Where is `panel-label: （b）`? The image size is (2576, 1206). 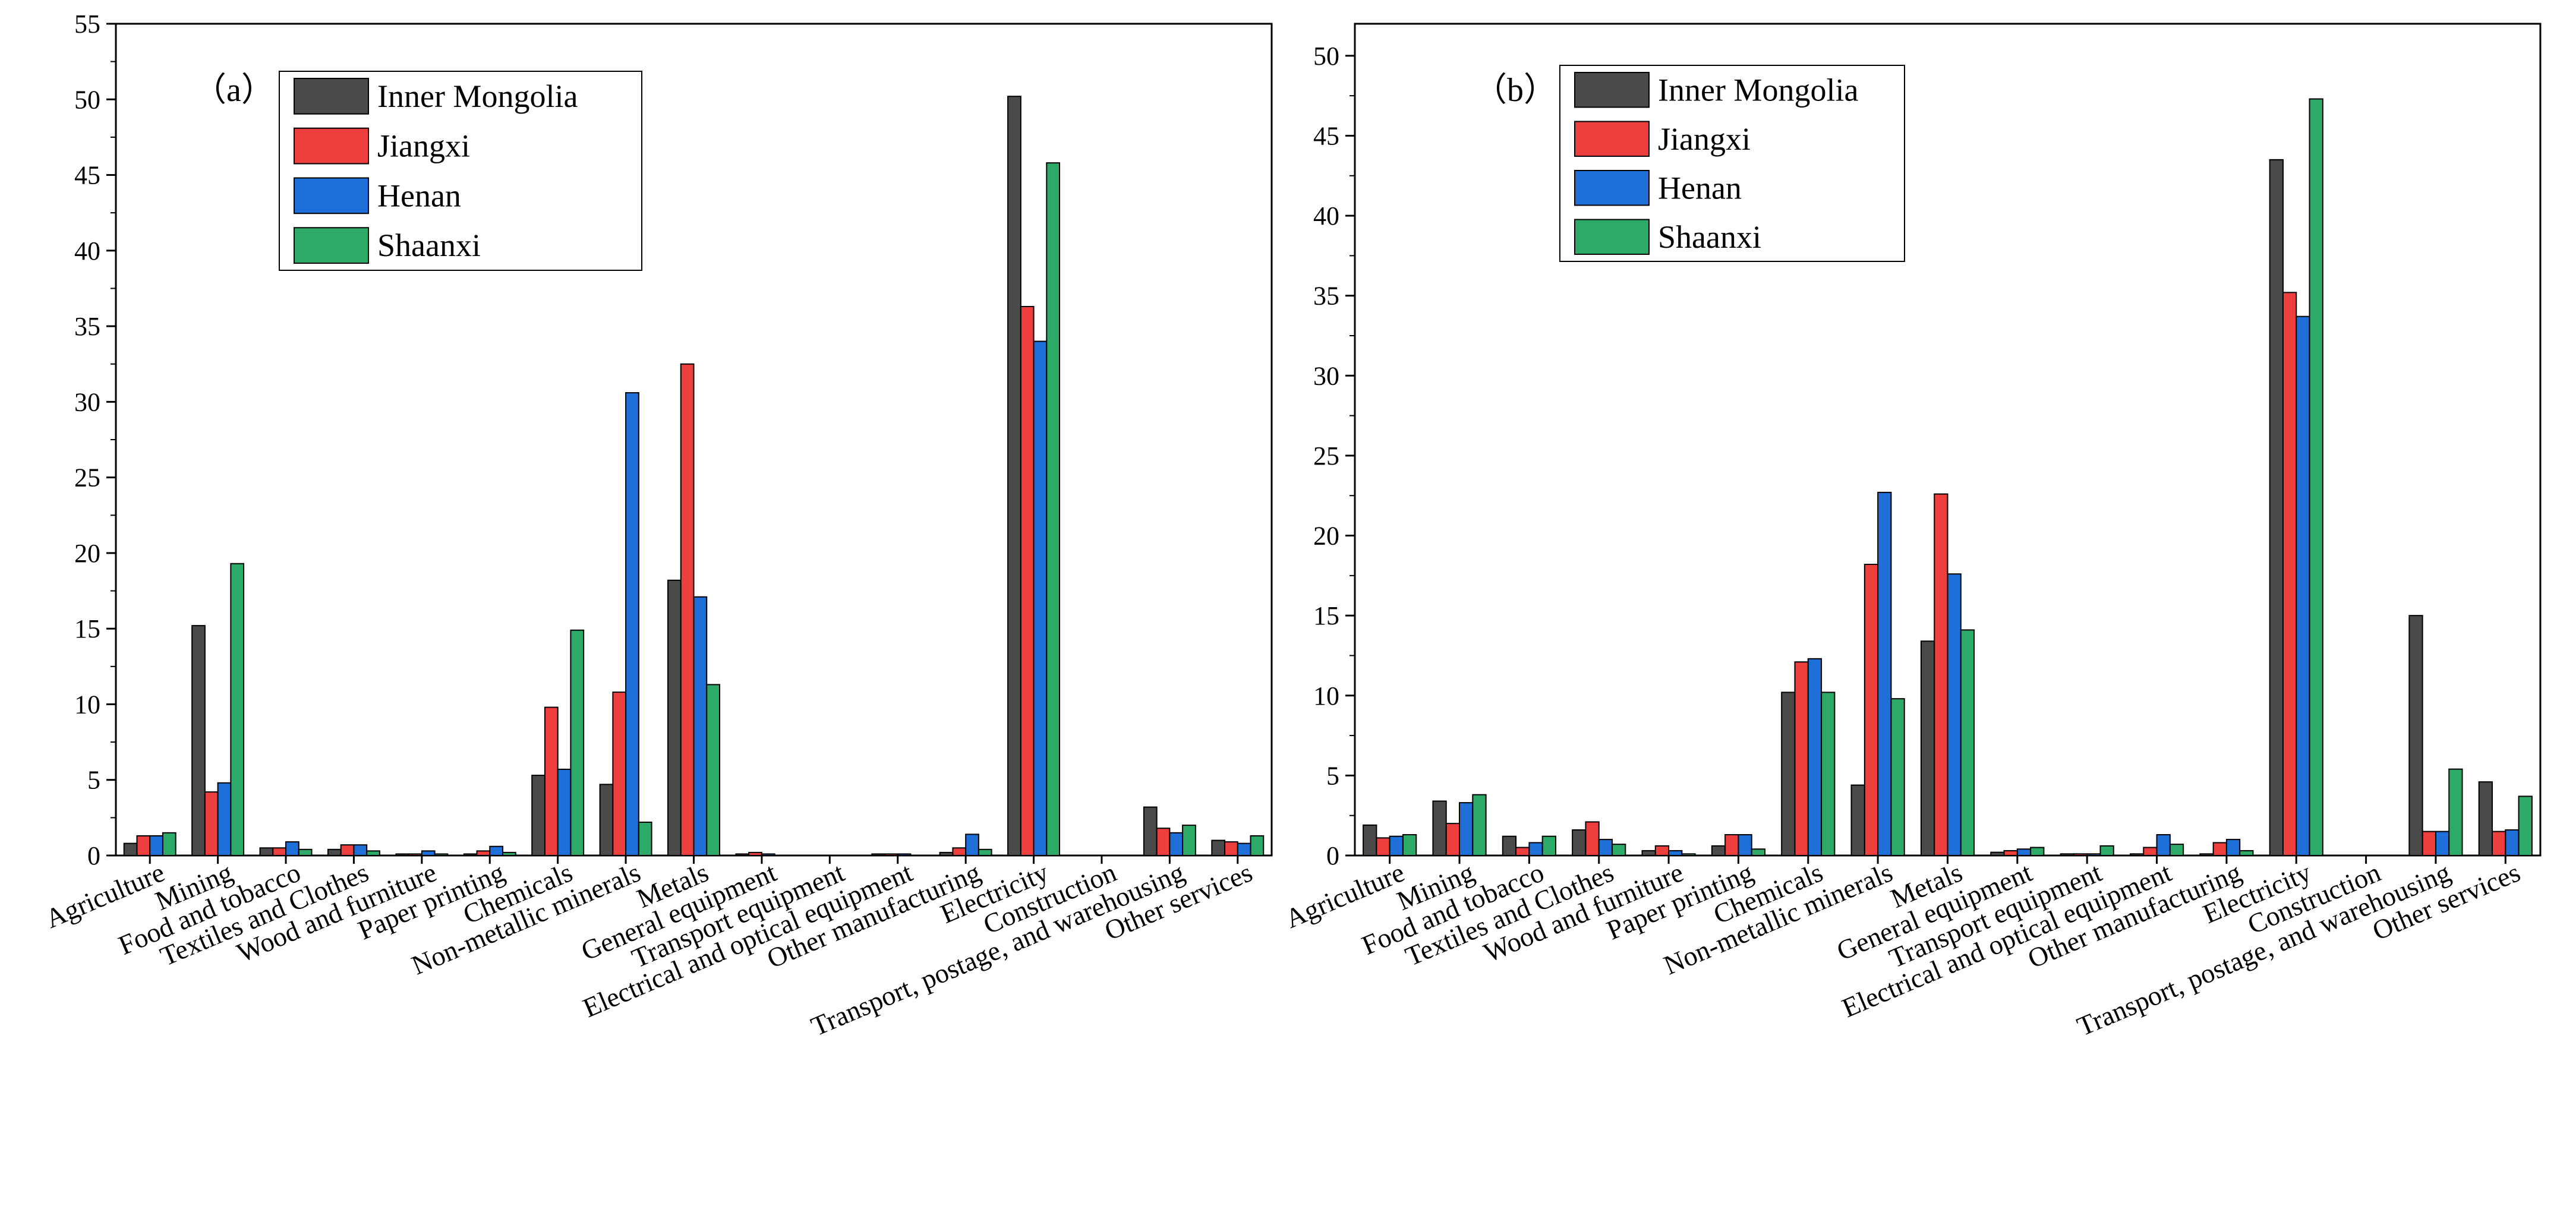 panel-label: （b） is located at coordinates (1516, 90).